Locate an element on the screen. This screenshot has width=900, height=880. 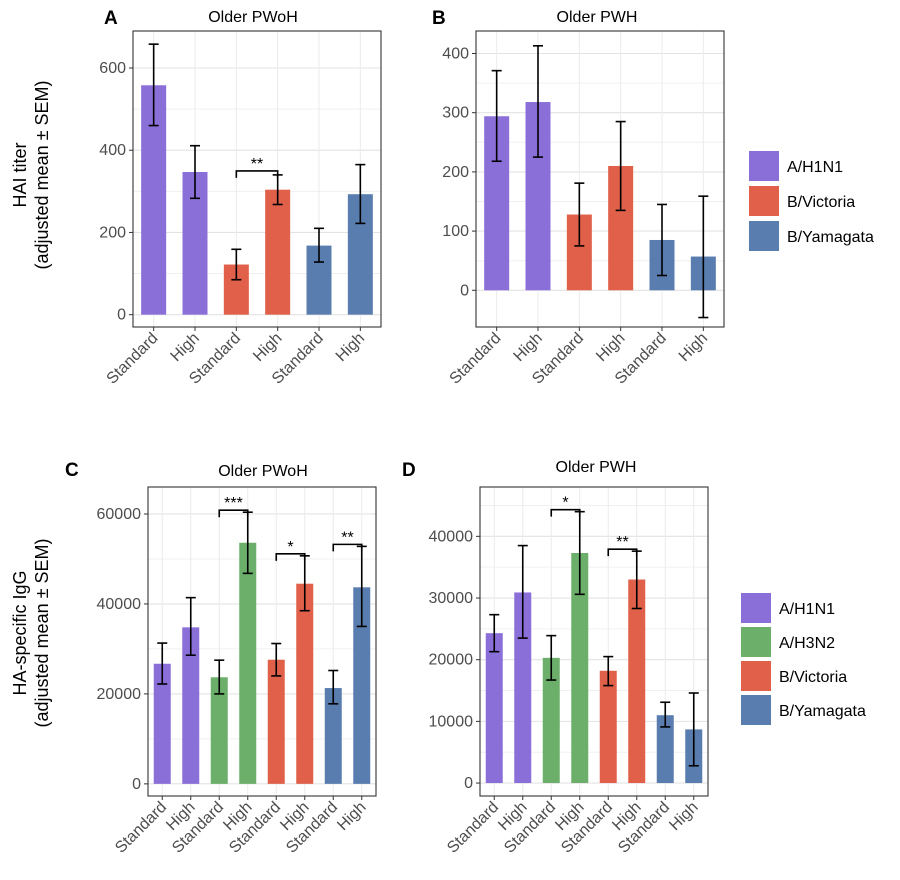
y-tick-label: 10000 is located at coordinates (451, 721).